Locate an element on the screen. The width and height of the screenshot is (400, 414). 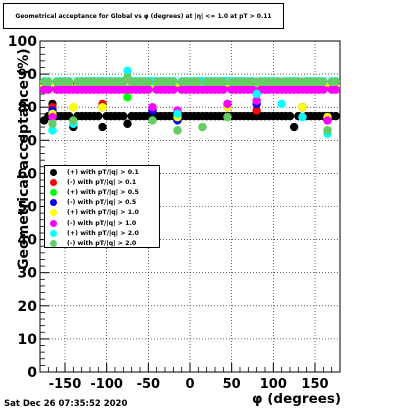
legend-item-8: (-) with pT/|q| > 2.0 is located at coordinates (102, 243).